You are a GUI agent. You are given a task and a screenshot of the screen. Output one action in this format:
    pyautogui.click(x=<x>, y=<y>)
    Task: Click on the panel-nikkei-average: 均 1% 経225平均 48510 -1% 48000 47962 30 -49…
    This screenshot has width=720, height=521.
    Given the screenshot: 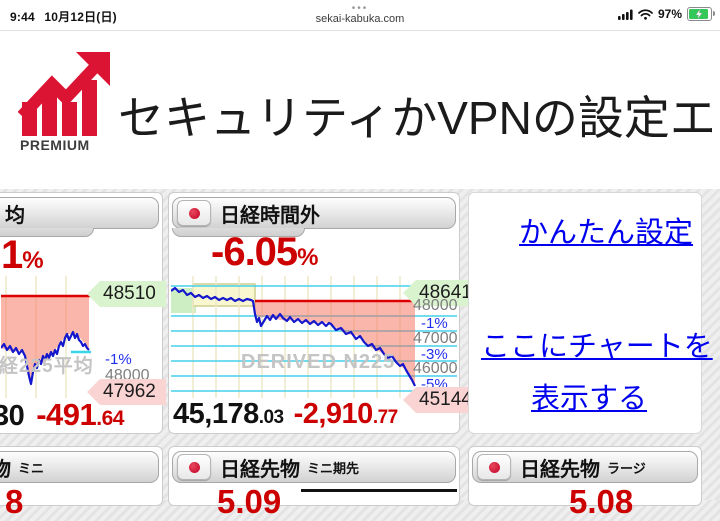 What is the action you would take?
    pyautogui.click(x=83, y=313)
    